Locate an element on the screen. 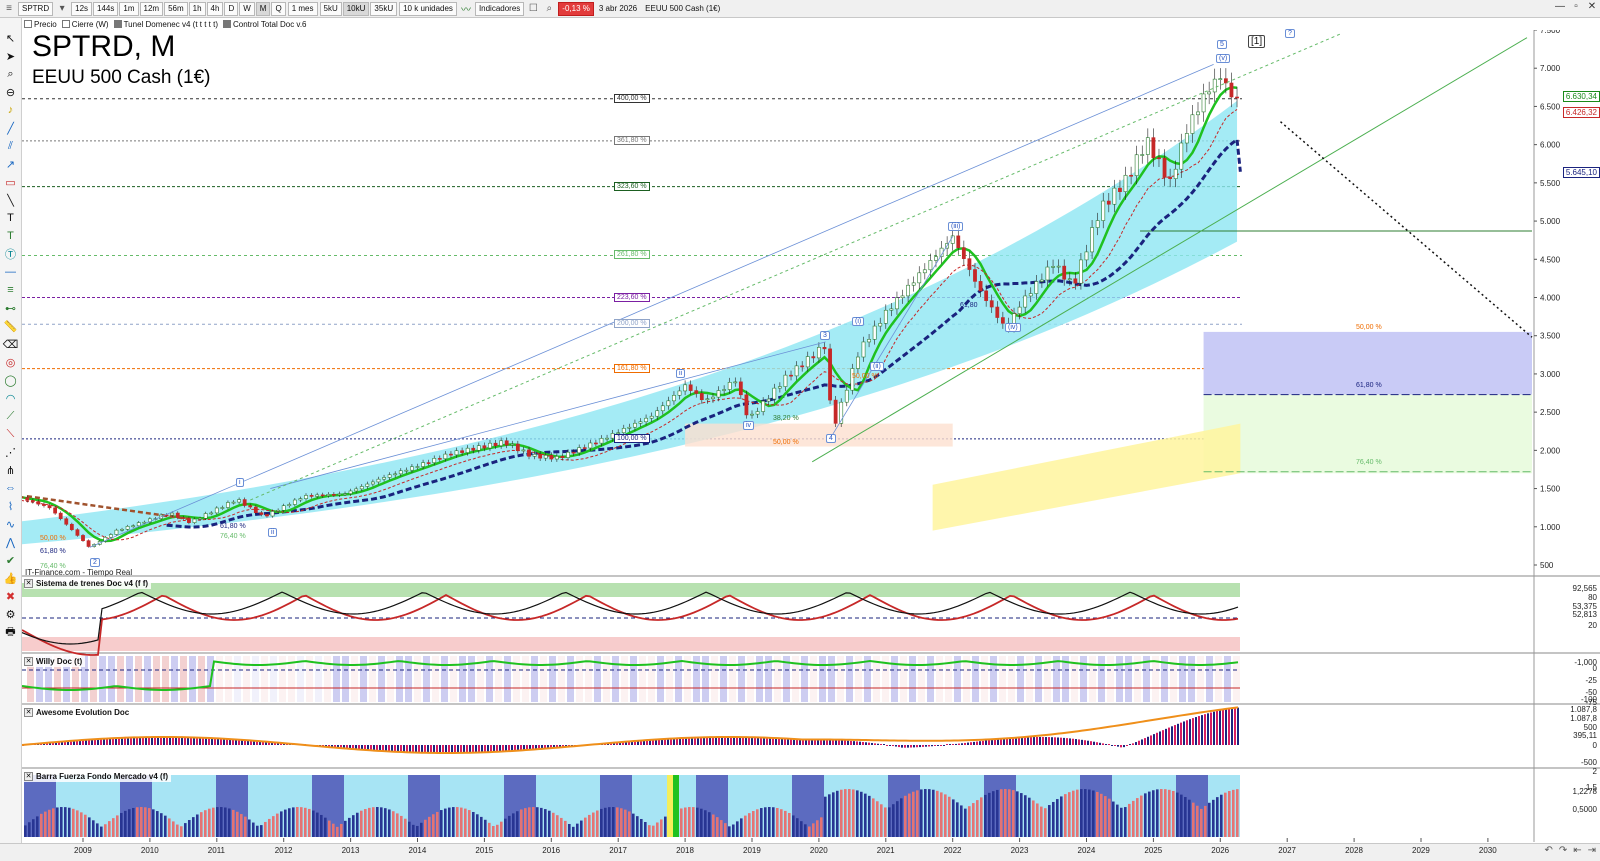 Image resolution: width=1600 pixels, height=861 pixels. elliott-wave-label: i is located at coordinates (240, 482).